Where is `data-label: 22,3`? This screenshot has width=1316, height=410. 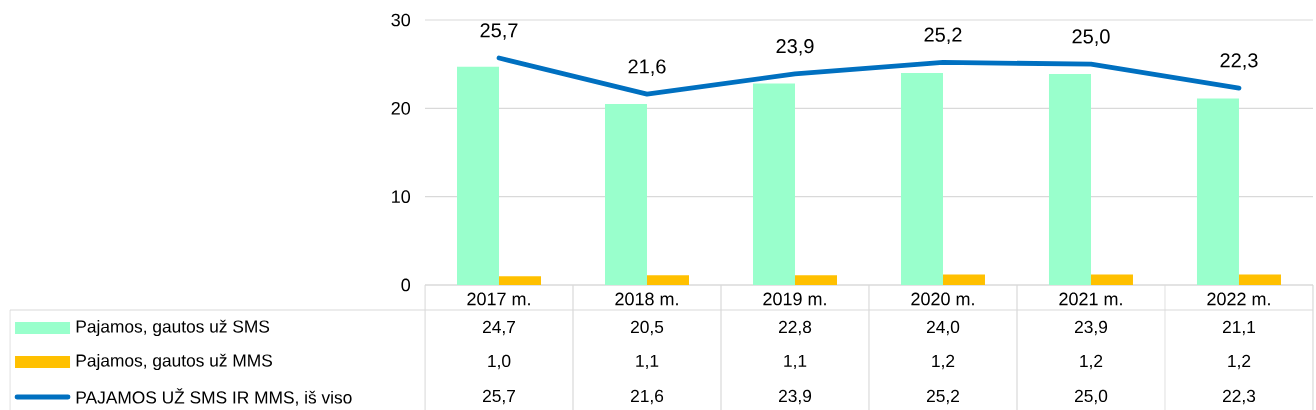
data-label: 22,3 is located at coordinates (1239, 397).